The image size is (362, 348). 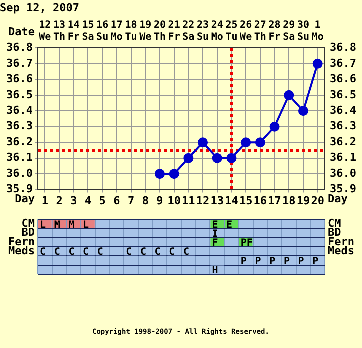 I want to click on y-tick-label: 36.0, so click(x=19, y=173).